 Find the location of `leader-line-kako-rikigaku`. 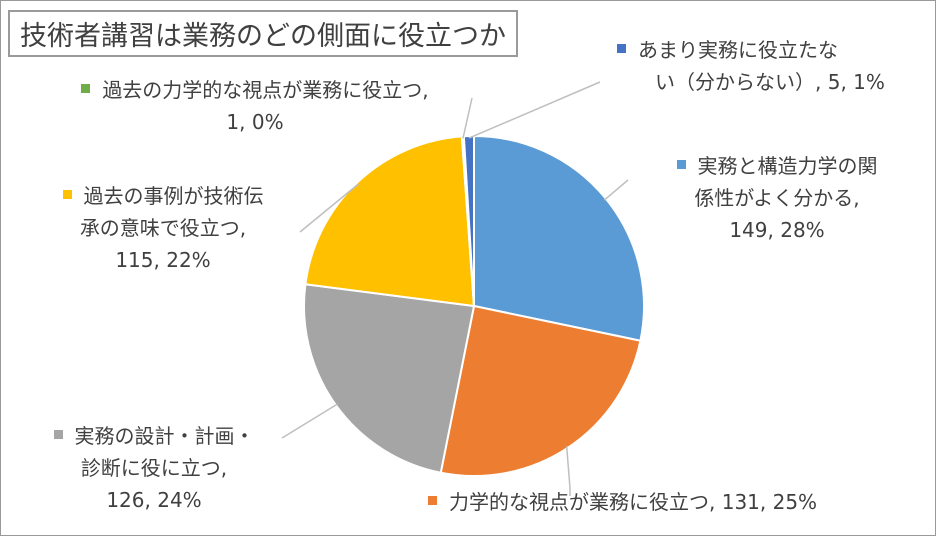

leader-line-kako-rikigaku is located at coordinates (467, 118).